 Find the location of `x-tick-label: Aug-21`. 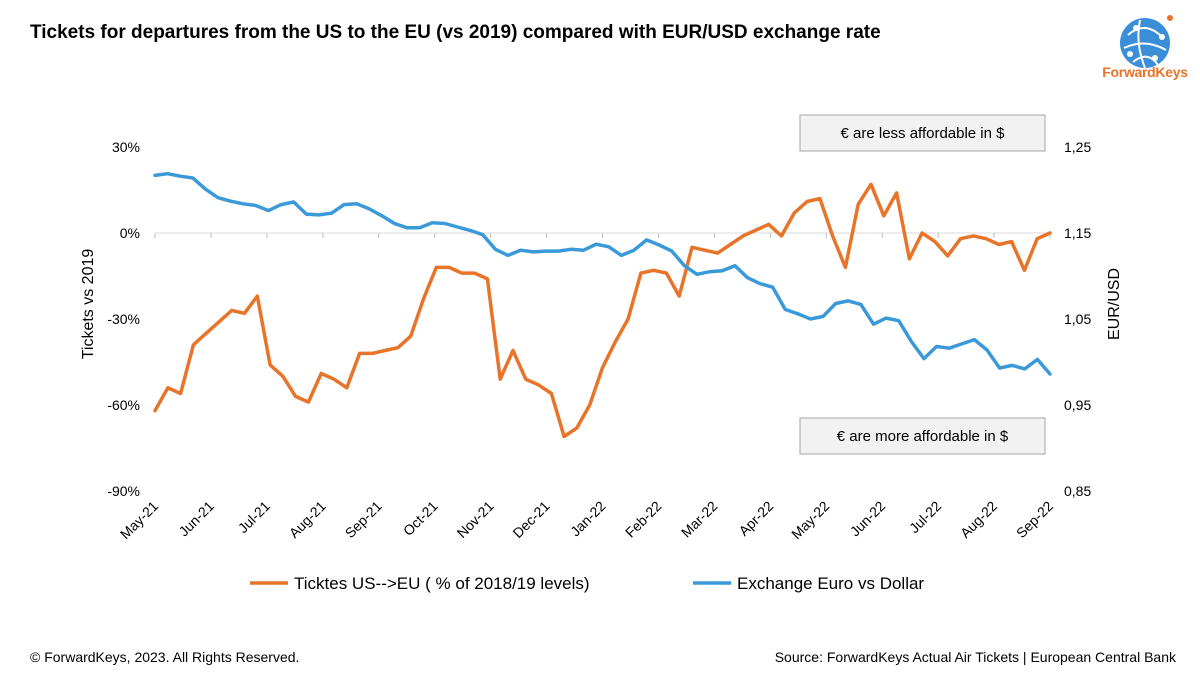

x-tick-label: Aug-21 is located at coordinates (307, 519).